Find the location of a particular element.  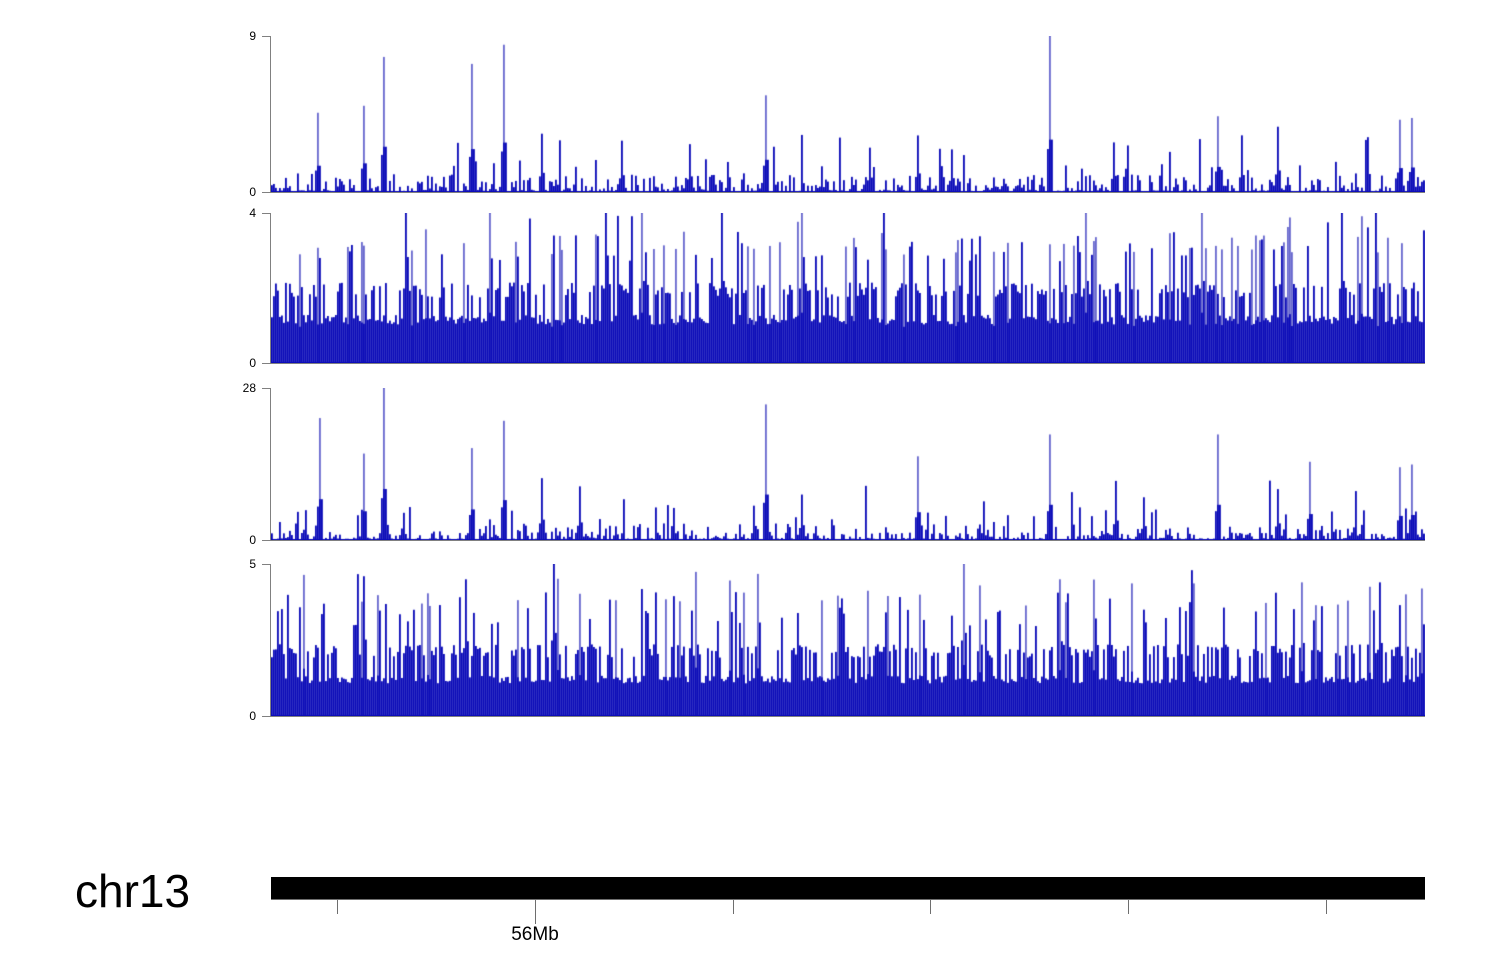

y-axis-label-max-1: 4 is located at coordinates (252, 213).